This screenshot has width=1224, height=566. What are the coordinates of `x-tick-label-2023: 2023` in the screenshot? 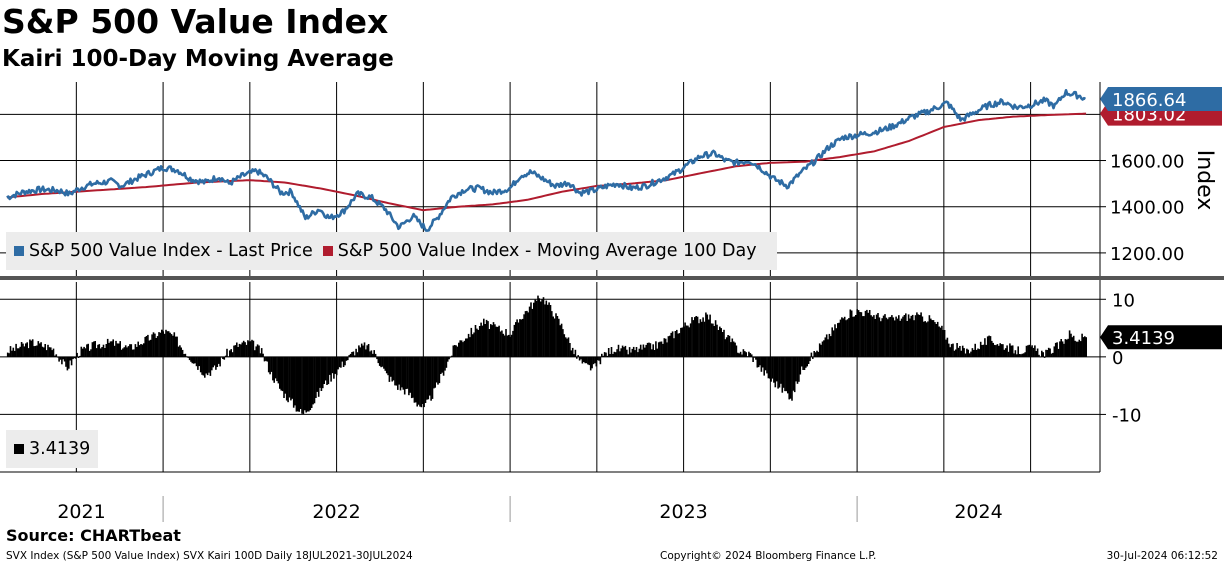 It's located at (683, 512).